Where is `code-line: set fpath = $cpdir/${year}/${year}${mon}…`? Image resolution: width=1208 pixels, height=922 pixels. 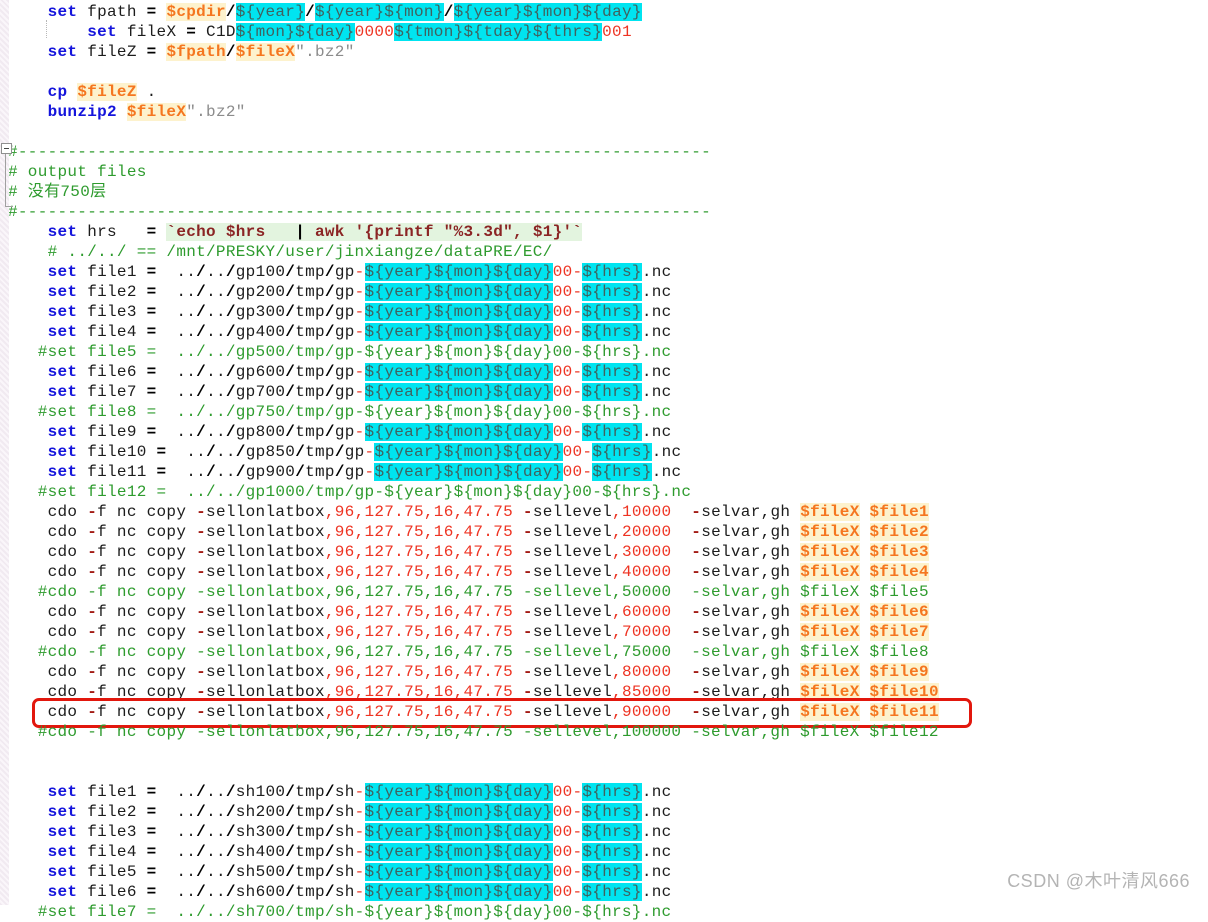 code-line: set fpath = $cpdir/${year}/${year}${mon}… is located at coordinates (344, 12).